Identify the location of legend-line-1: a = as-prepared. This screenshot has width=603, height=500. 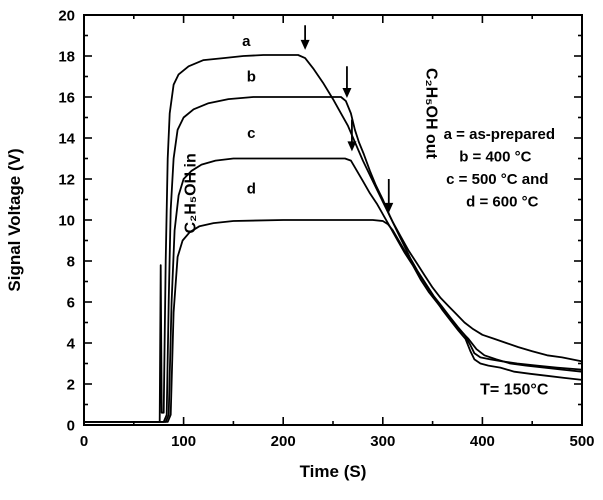
(499, 134).